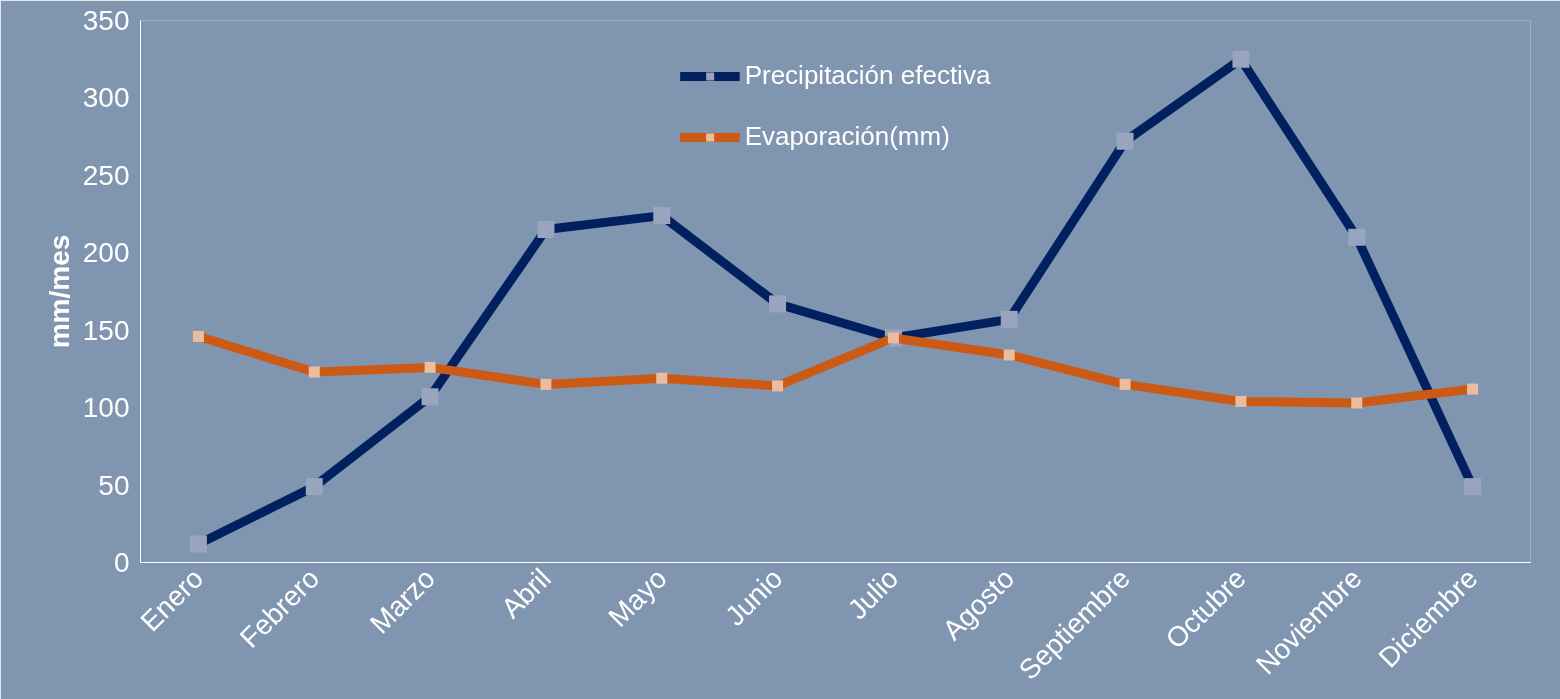  What do you see at coordinates (873, 594) in the screenshot?
I see `x-tick-label: Julio` at bounding box center [873, 594].